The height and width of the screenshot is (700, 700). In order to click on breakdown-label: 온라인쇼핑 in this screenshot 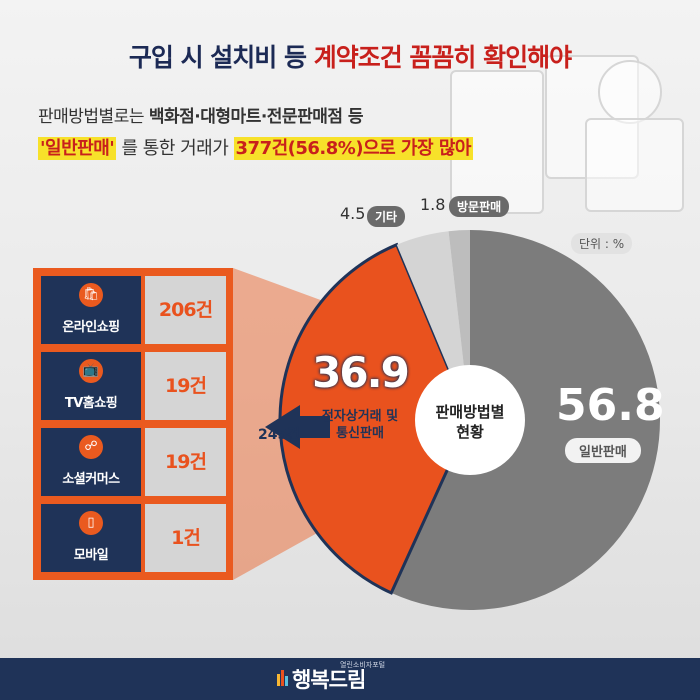, I will do `click(91, 327)`.